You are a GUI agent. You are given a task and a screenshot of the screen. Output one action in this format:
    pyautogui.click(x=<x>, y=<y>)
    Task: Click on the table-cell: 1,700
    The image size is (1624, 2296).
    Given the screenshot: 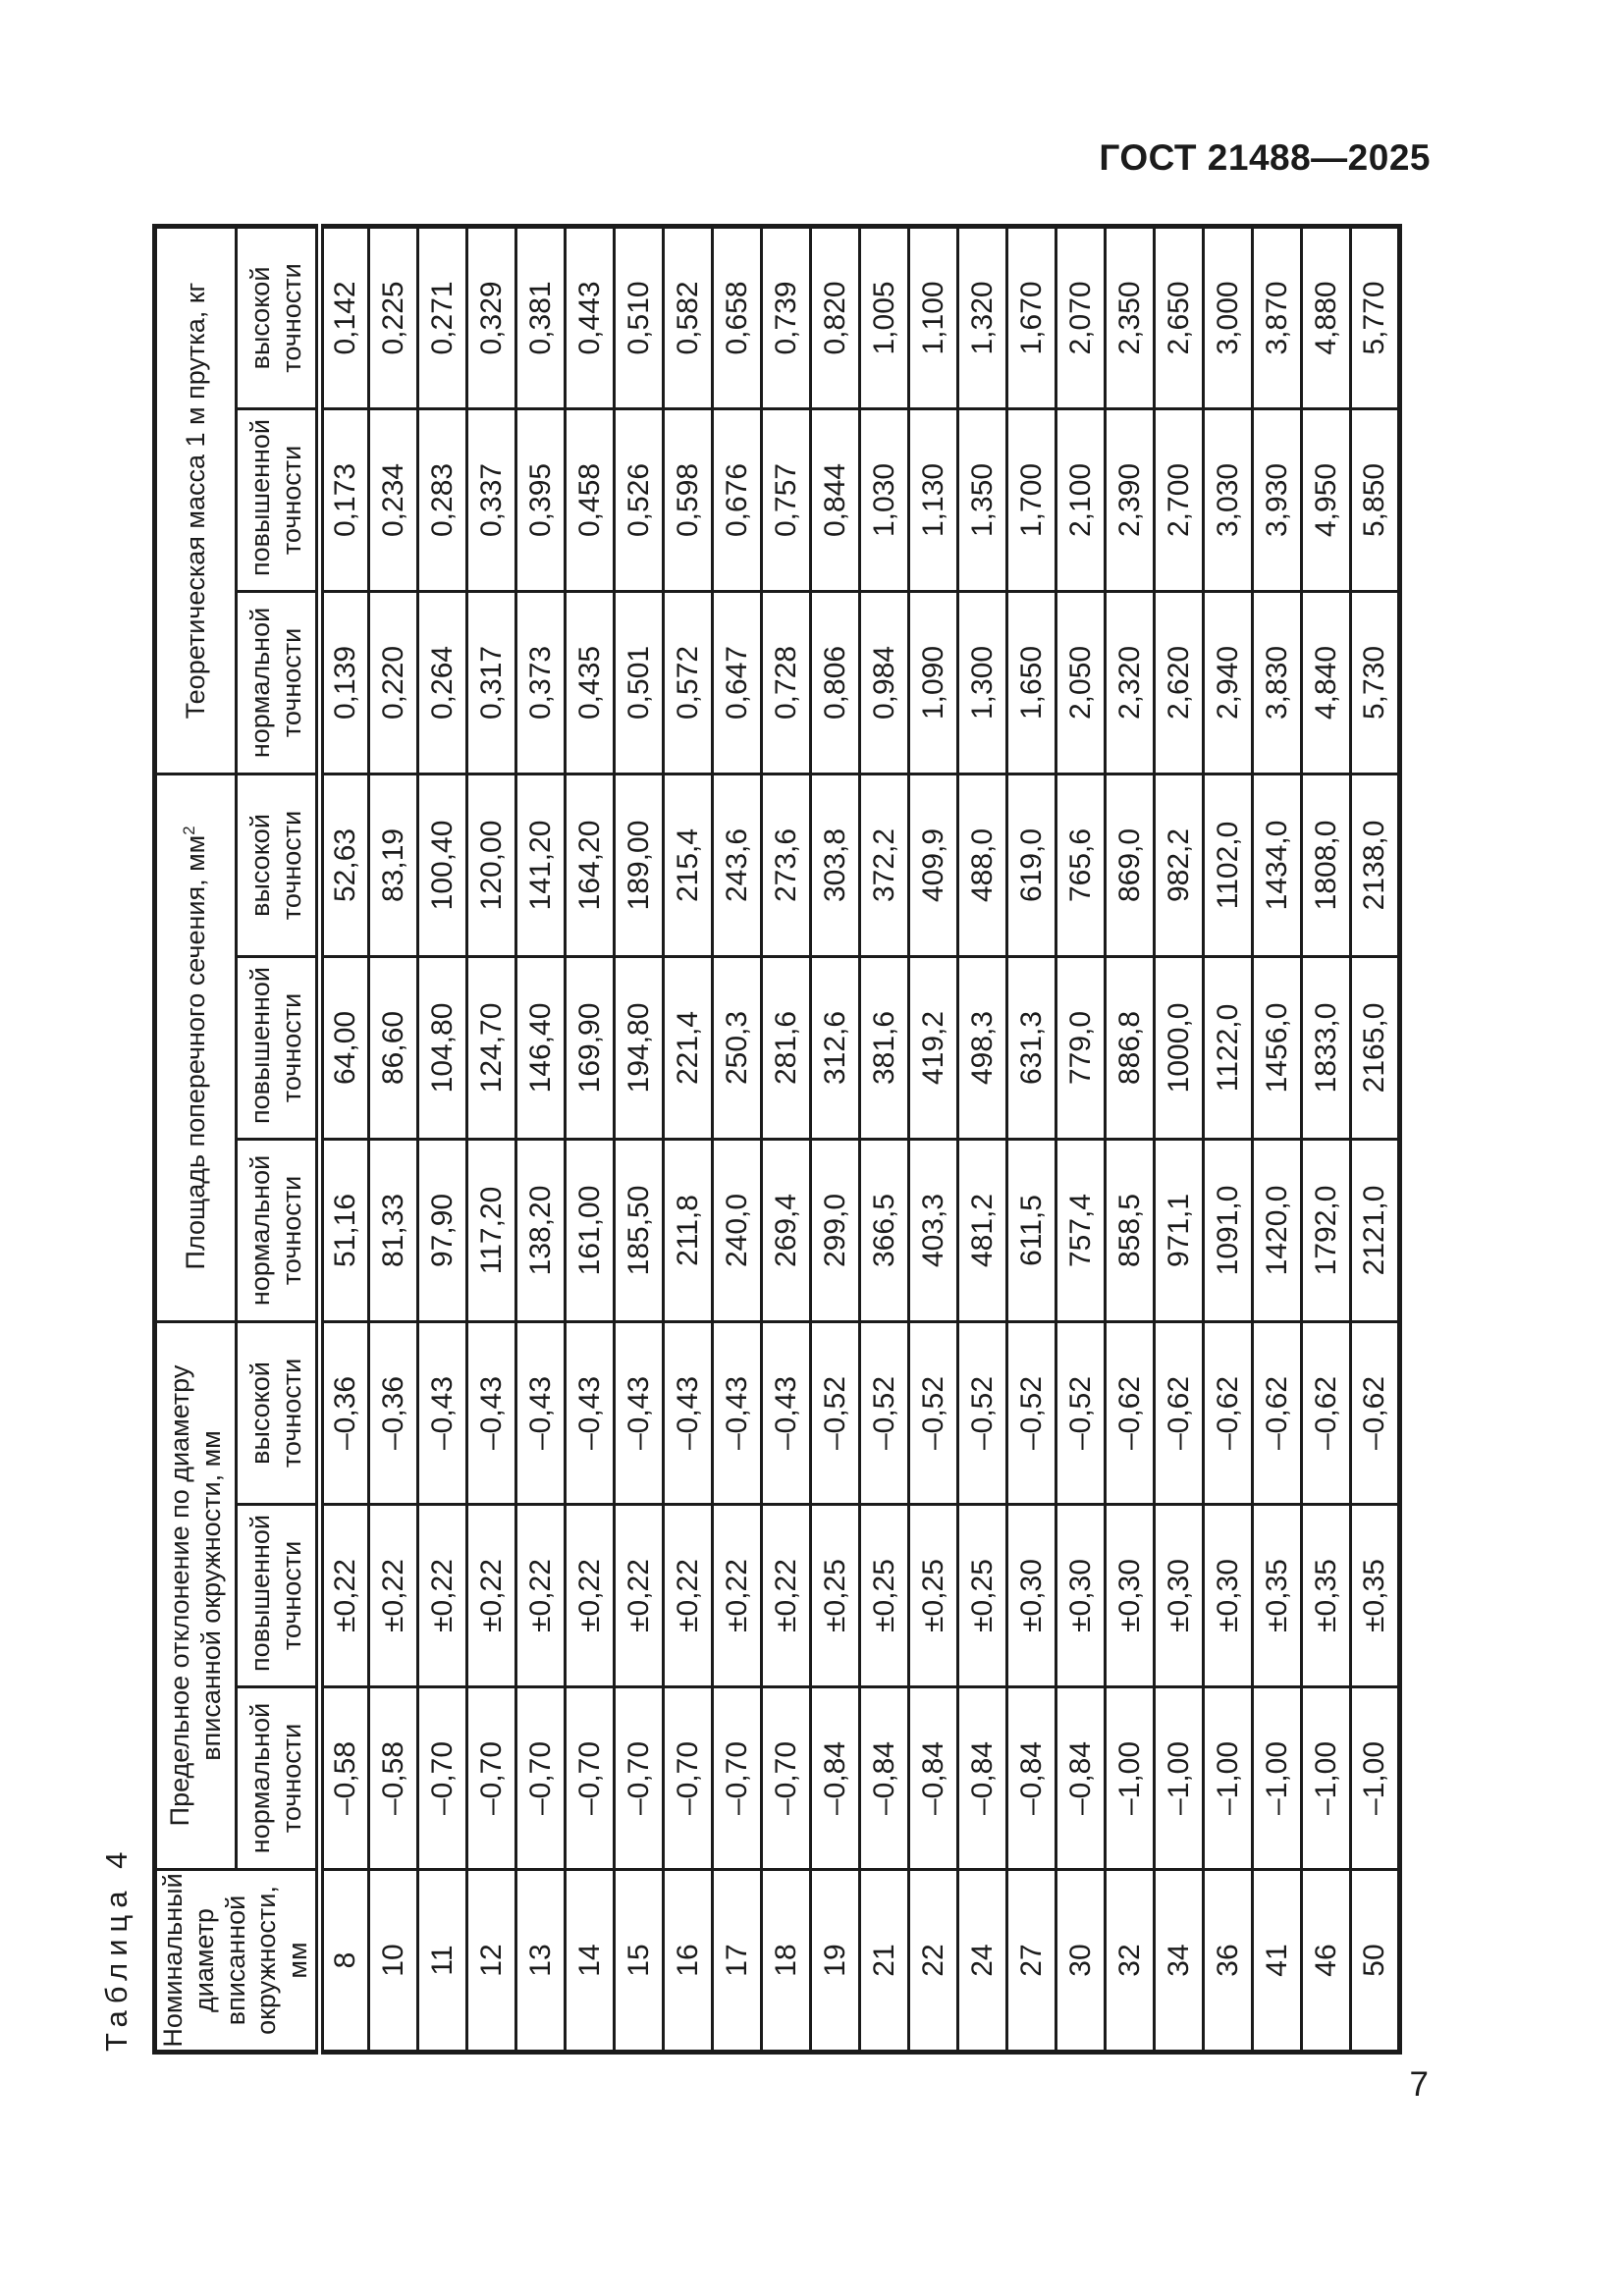 What is the action you would take?
    pyautogui.click(x=1031, y=500)
    